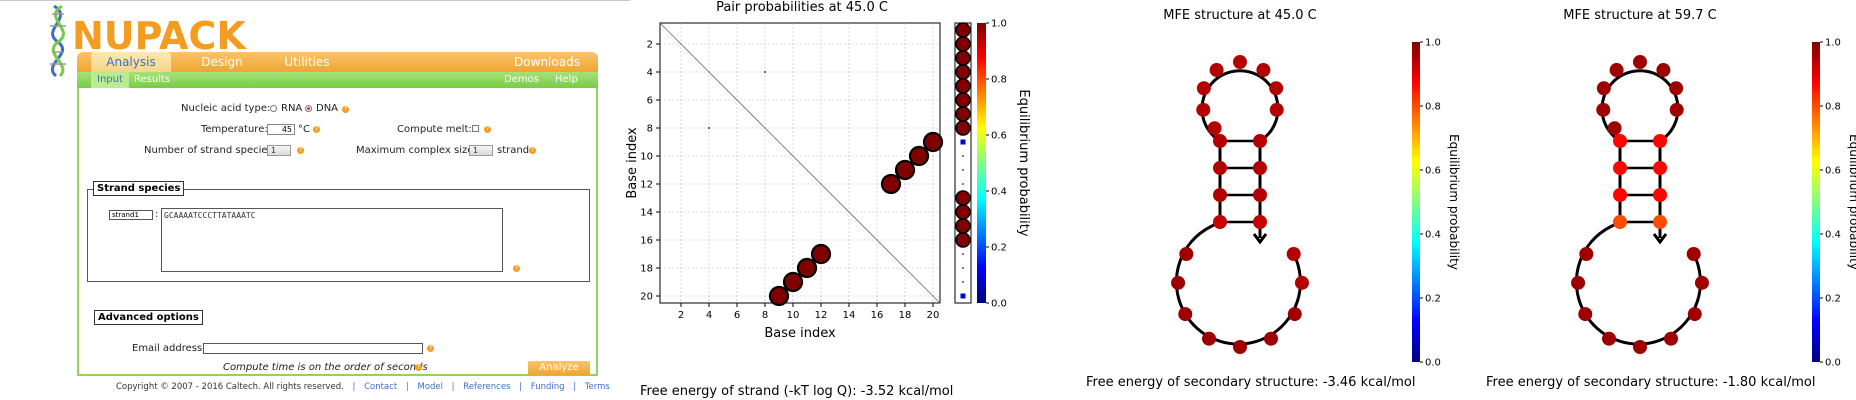 This screenshot has width=1856, height=400. I want to click on strand-species-spinner: 1, so click(279, 150).